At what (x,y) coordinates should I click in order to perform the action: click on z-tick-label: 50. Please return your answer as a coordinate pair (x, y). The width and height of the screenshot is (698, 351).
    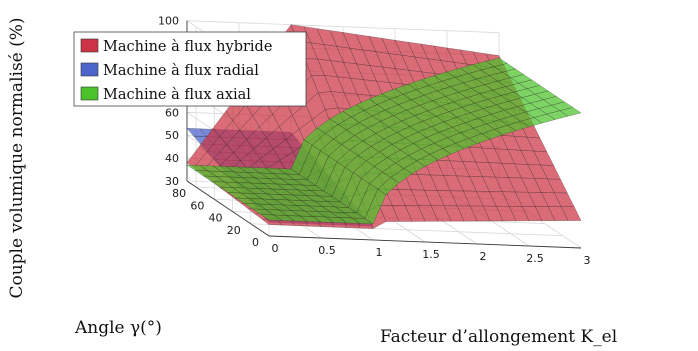
    Looking at the image, I should click on (172, 135).